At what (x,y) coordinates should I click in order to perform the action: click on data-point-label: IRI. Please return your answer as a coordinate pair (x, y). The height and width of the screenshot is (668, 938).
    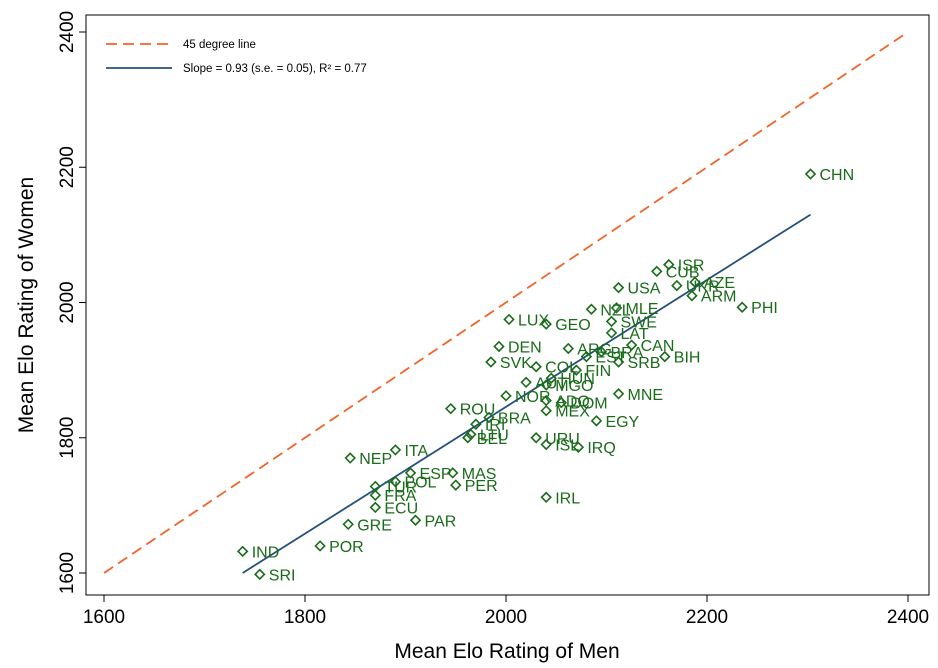
    Looking at the image, I should click on (495, 425).